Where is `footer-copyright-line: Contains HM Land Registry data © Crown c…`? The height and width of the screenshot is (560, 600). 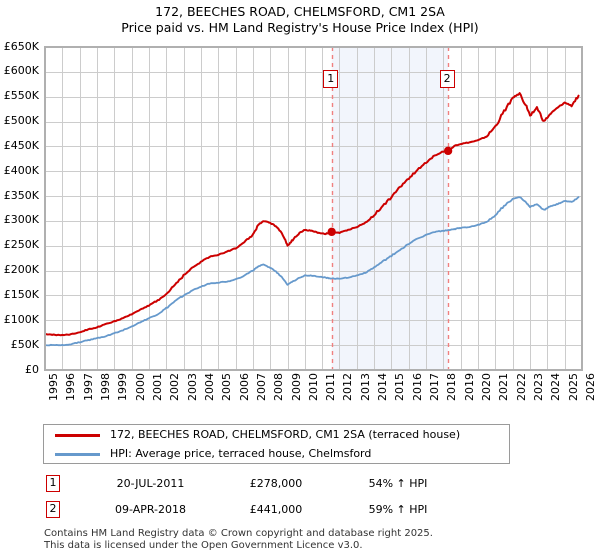
footer-copyright-line: Contains HM Land Registry data © Crown c… is located at coordinates (238, 533).